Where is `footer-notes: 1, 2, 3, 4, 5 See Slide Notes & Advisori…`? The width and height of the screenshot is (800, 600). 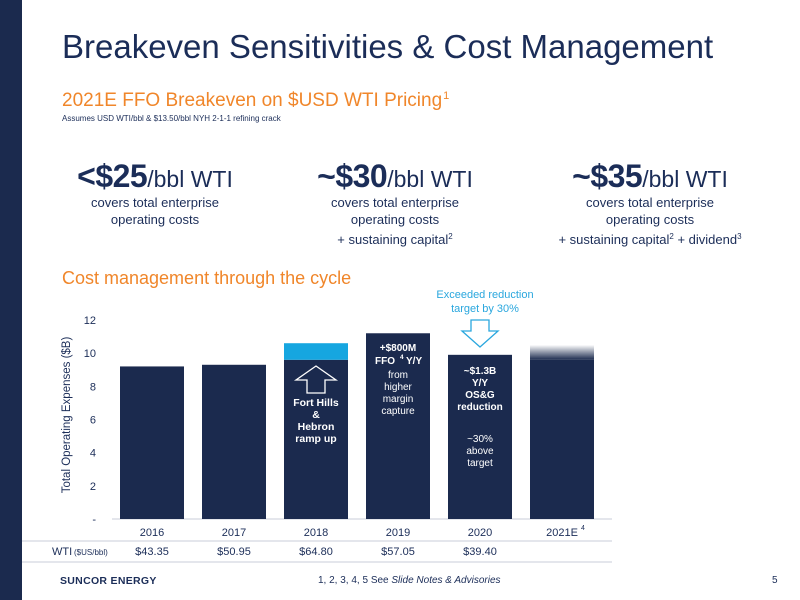 footer-notes: 1, 2, 3, 4, 5 See Slide Notes & Advisori… is located at coordinates (409, 580).